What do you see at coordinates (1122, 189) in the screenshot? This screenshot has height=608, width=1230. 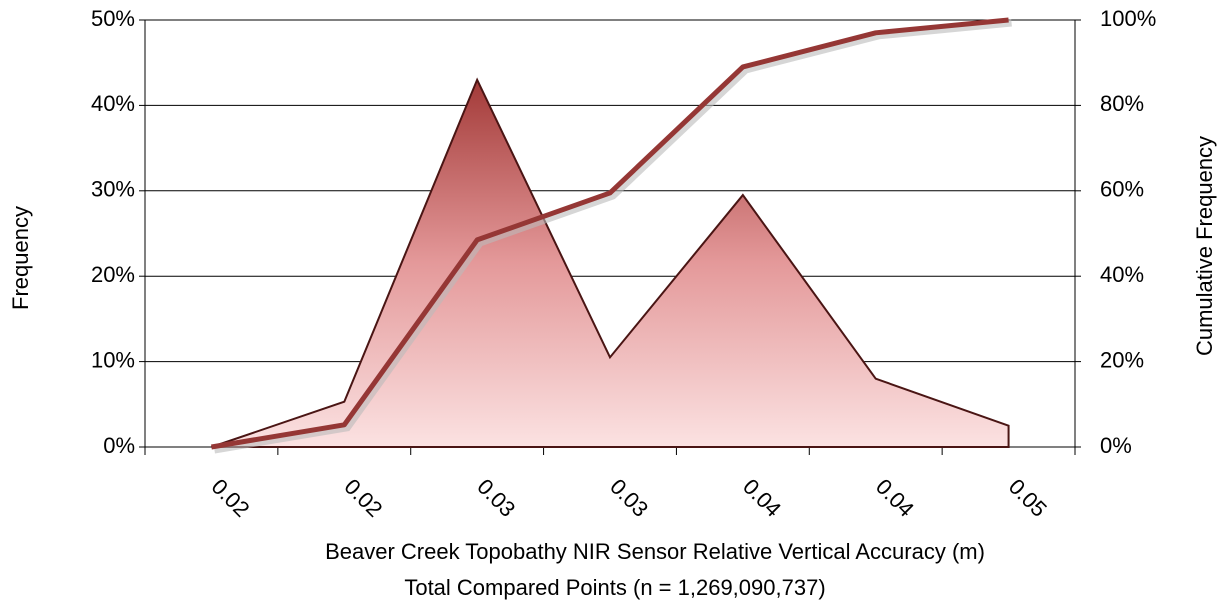 I see `y2-tick-label: 60%` at bounding box center [1122, 189].